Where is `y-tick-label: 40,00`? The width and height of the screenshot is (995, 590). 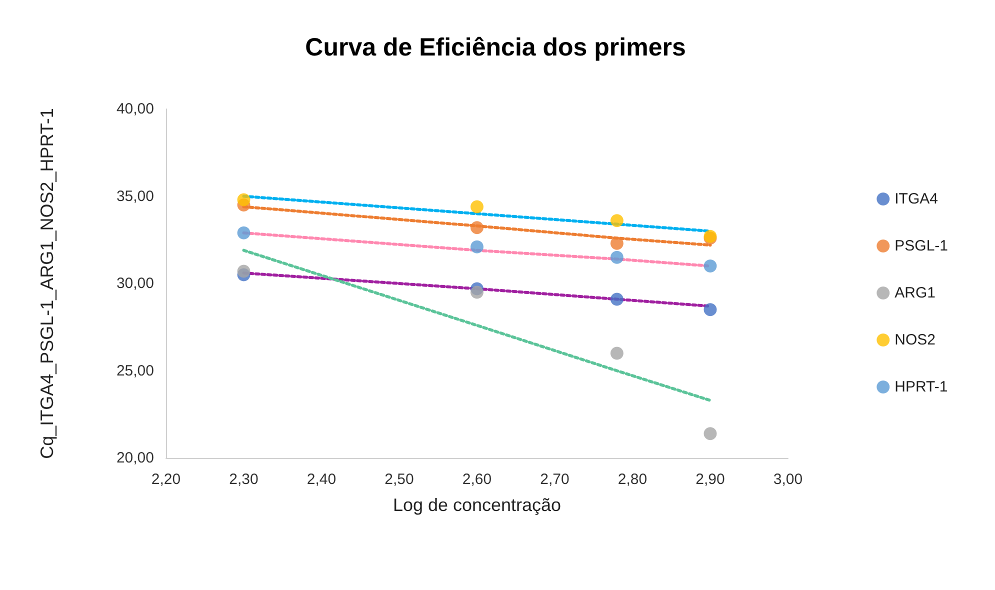
y-tick-label: 40,00 is located at coordinates (135, 109).